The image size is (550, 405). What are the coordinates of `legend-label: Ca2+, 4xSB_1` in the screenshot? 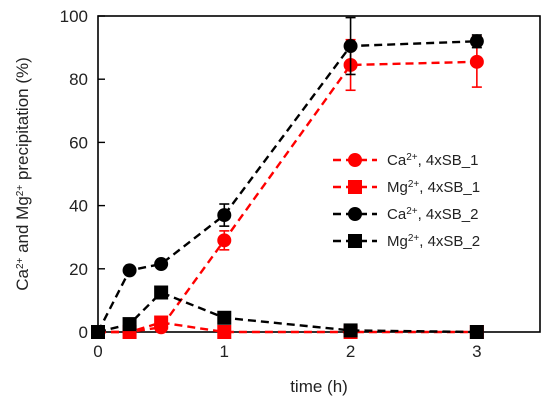 It's located at (432, 161).